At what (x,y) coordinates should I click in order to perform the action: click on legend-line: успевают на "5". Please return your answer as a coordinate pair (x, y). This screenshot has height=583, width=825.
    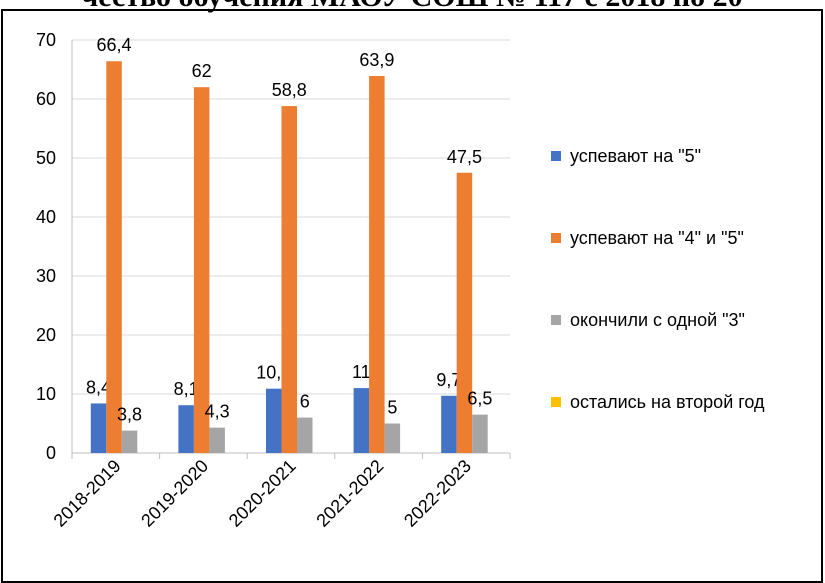
    Looking at the image, I should click on (635, 156).